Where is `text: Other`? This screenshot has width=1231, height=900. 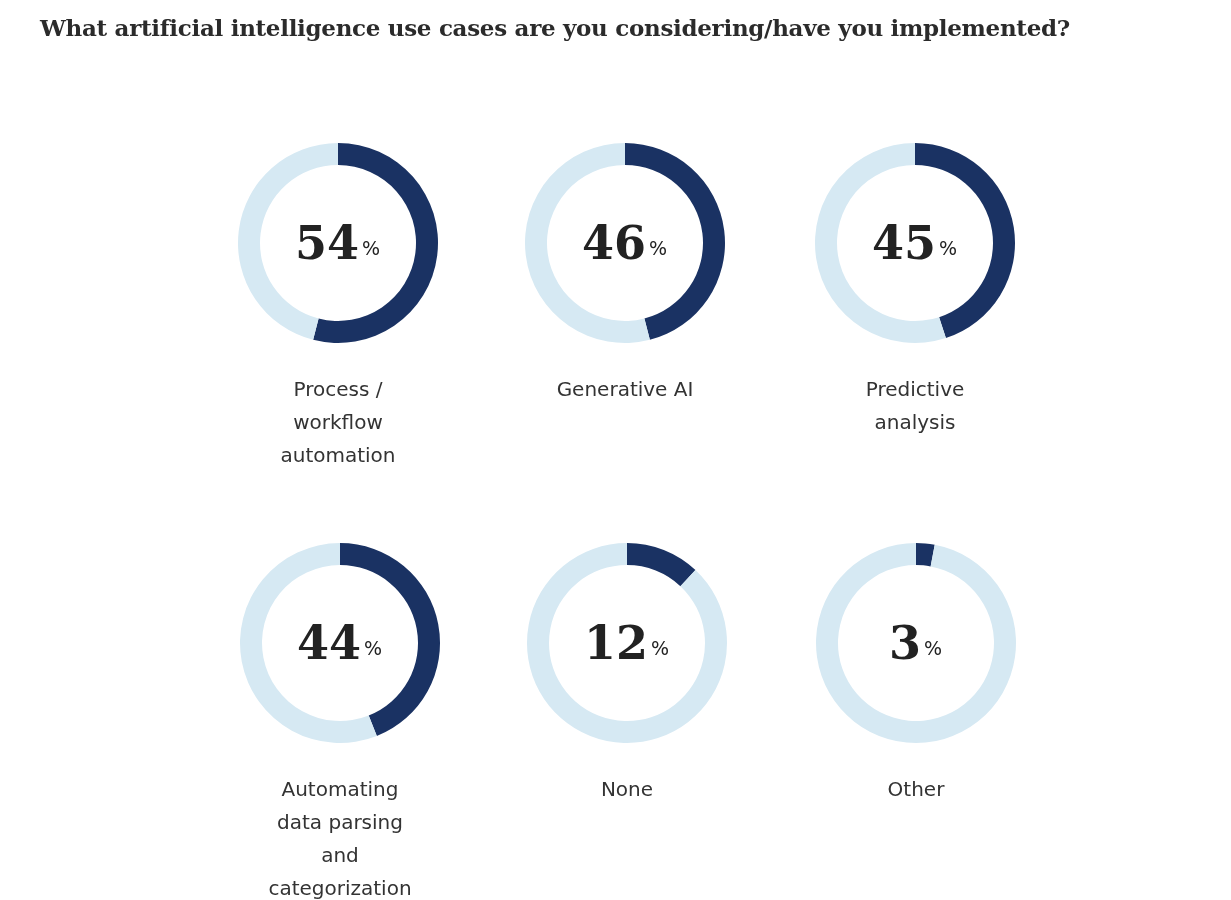 text: Other is located at coordinates (916, 789).